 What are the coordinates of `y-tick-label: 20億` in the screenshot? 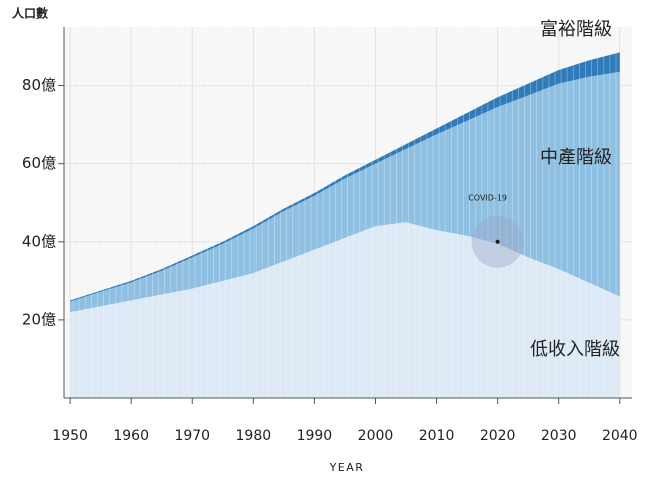 It's located at (39, 319).